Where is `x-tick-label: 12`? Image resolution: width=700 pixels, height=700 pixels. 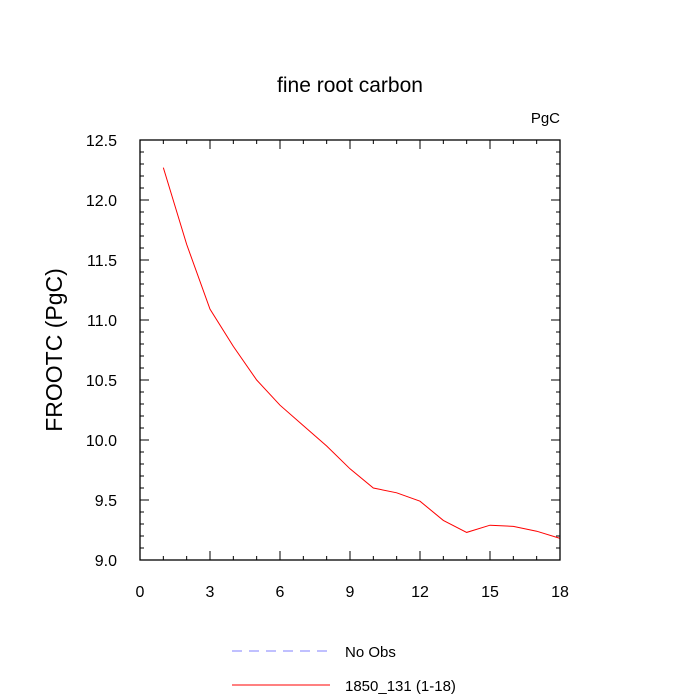 x-tick-label: 12 is located at coordinates (420, 592).